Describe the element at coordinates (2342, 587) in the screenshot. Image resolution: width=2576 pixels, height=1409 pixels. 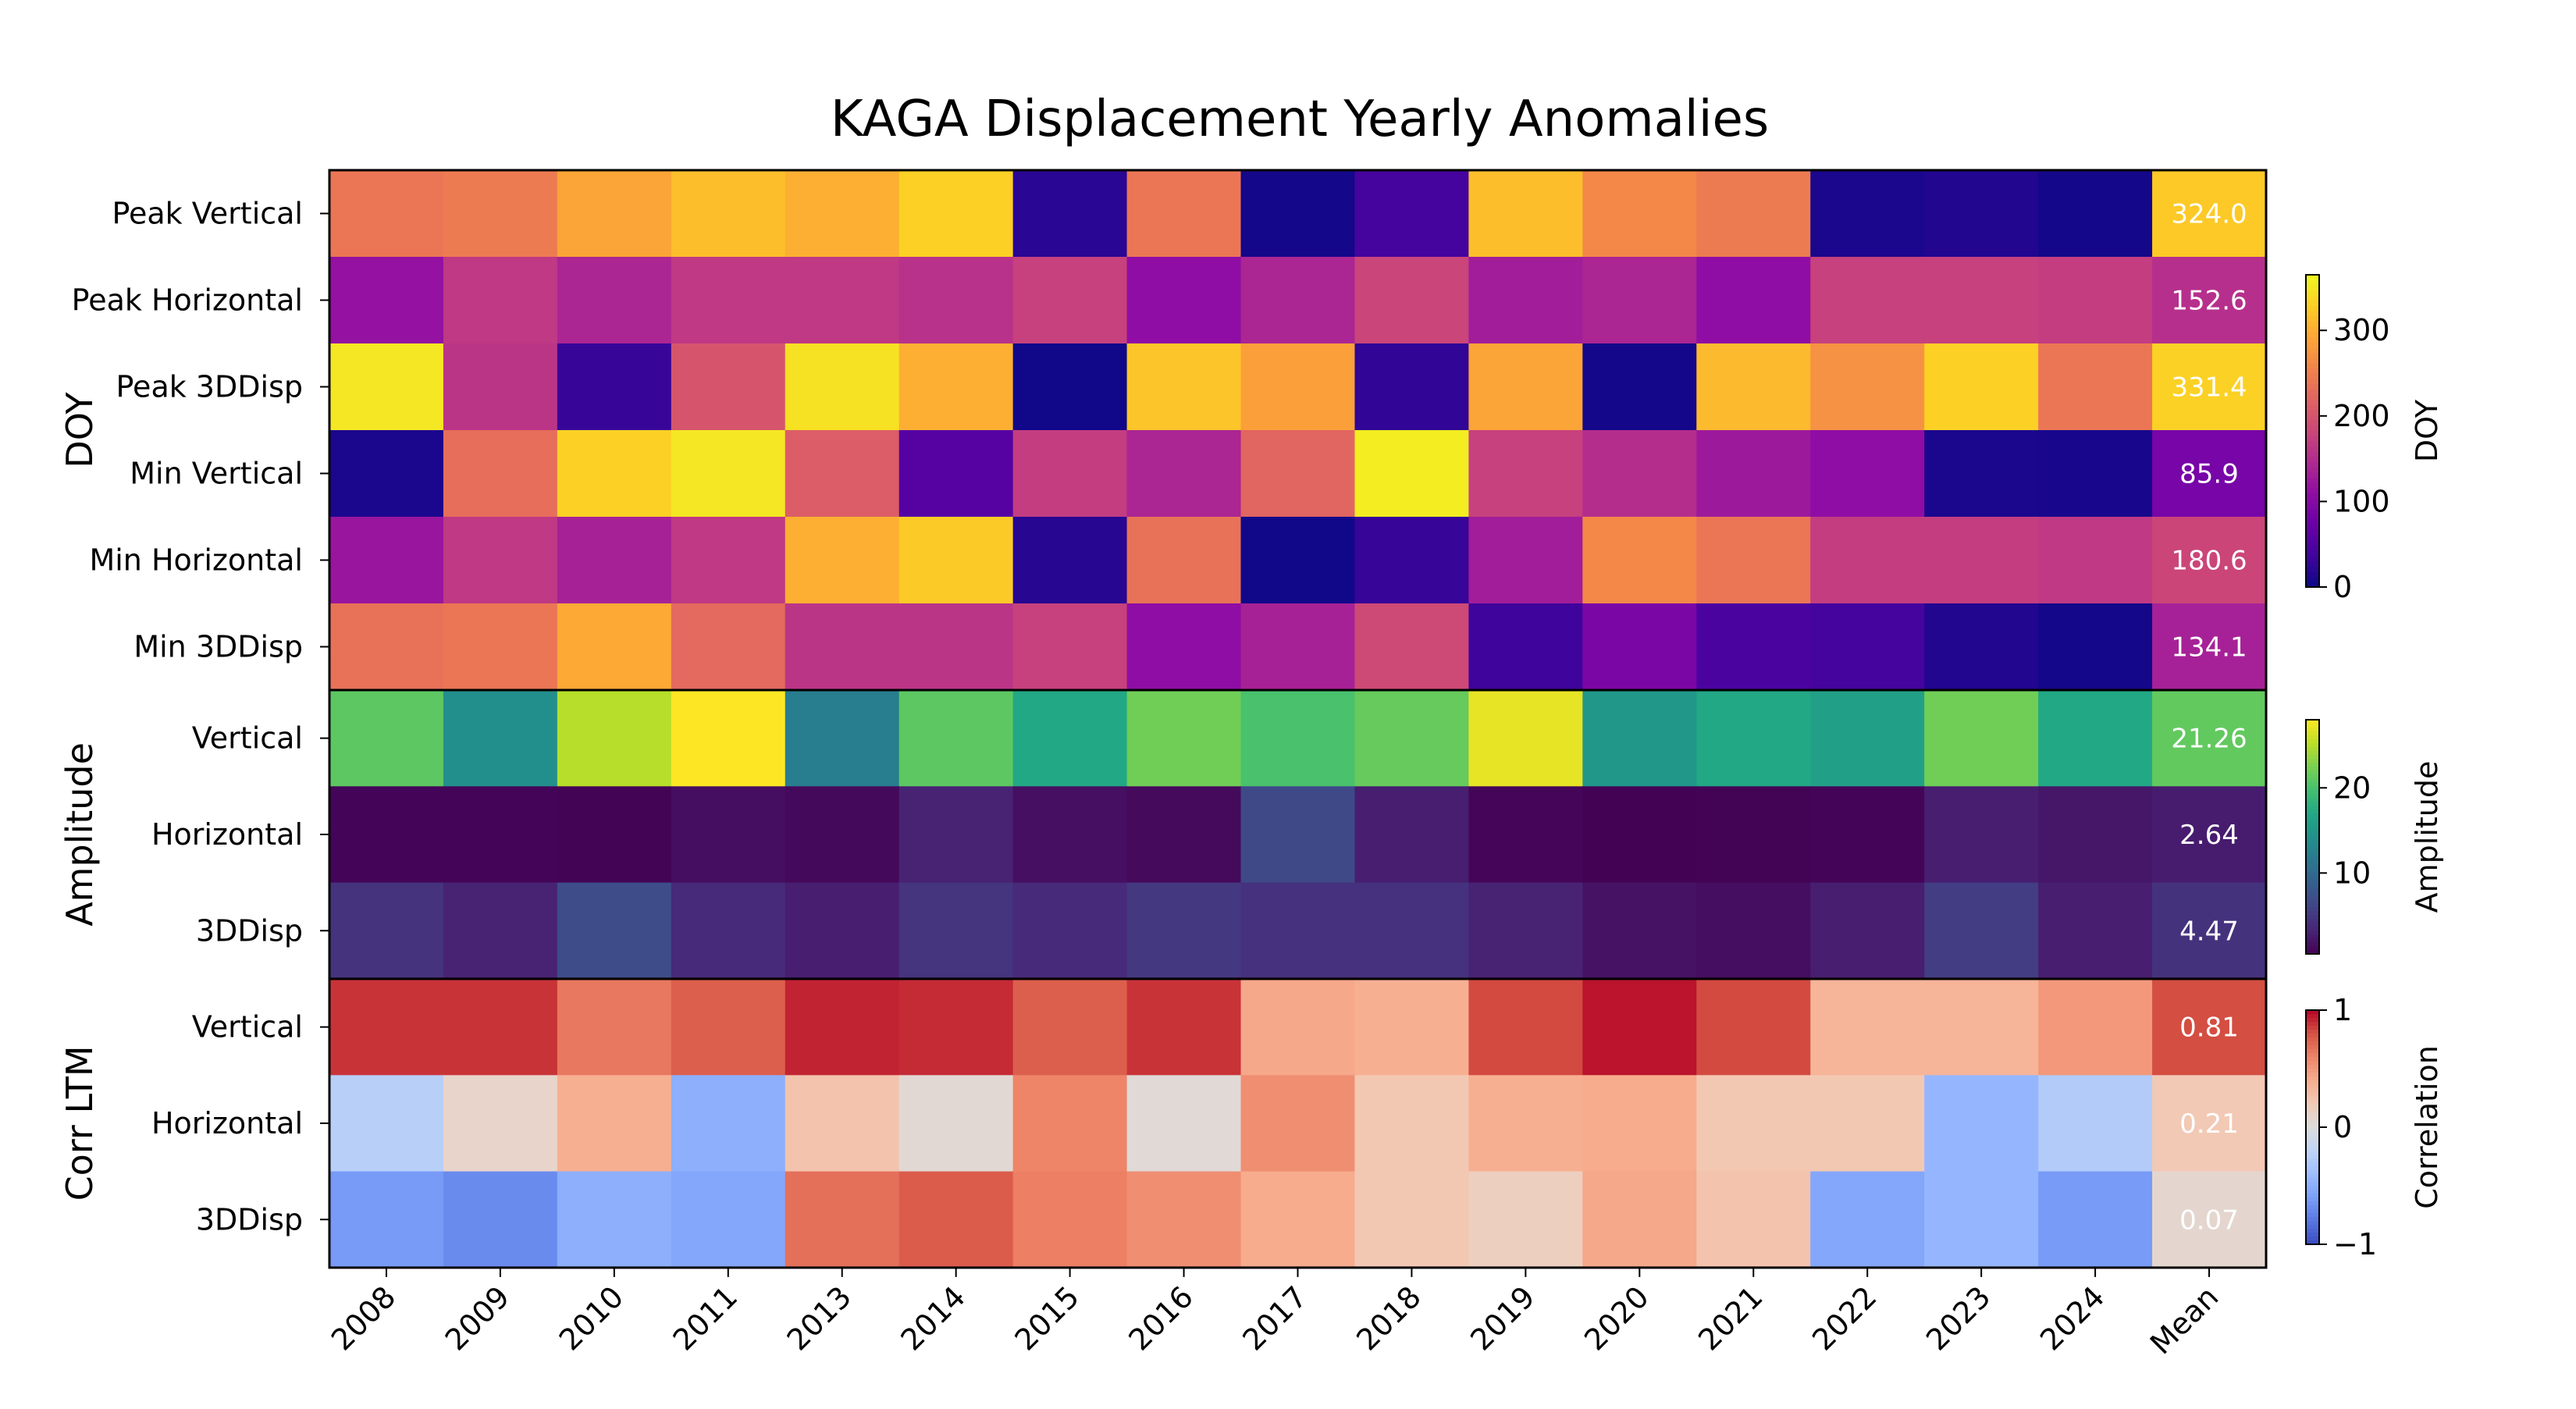
I see `colorbar-tick-label: 0` at that location.